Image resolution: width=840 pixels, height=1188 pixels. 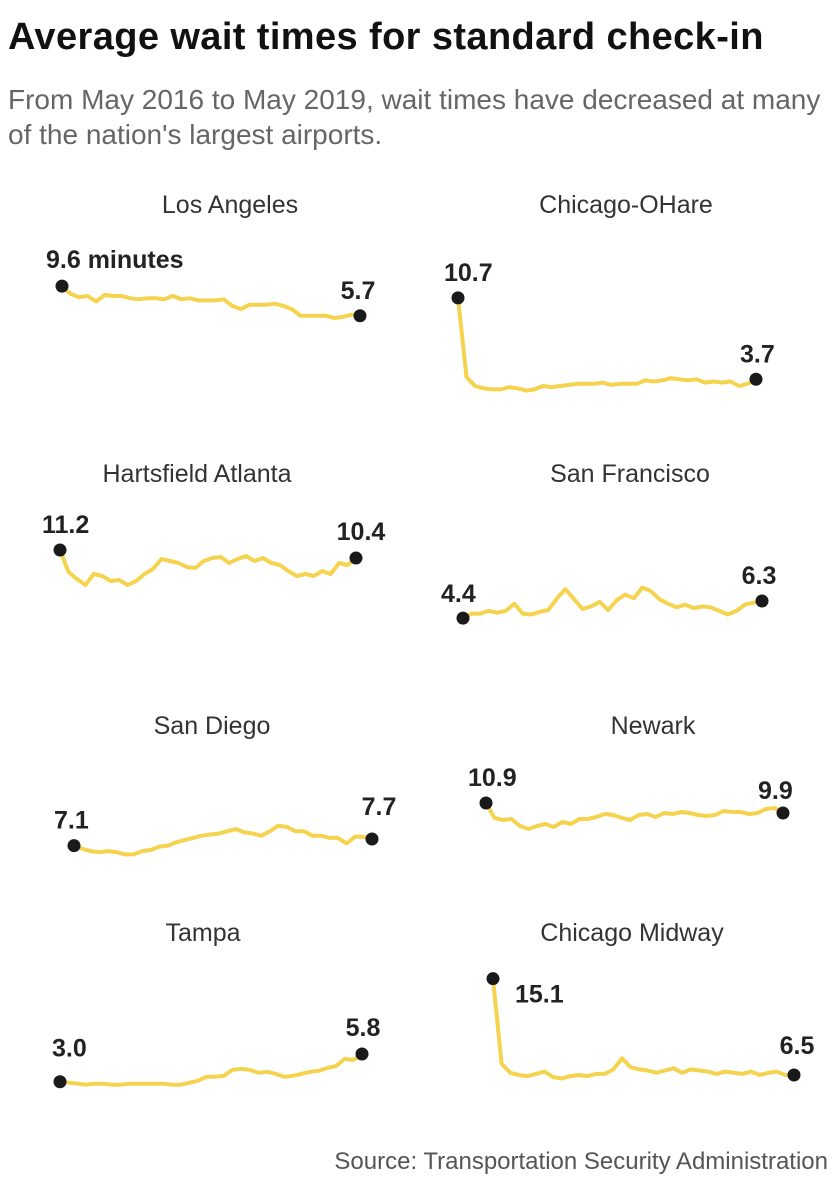 I want to click on san-diego-start-point, so click(x=74, y=846).